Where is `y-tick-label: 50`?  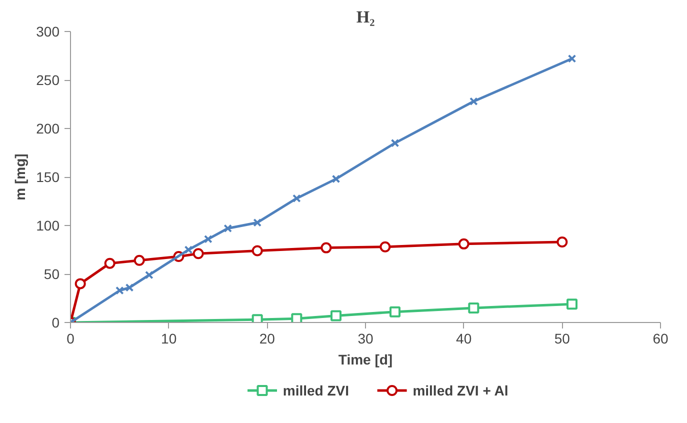 y-tick-label: 50 is located at coordinates (52, 274).